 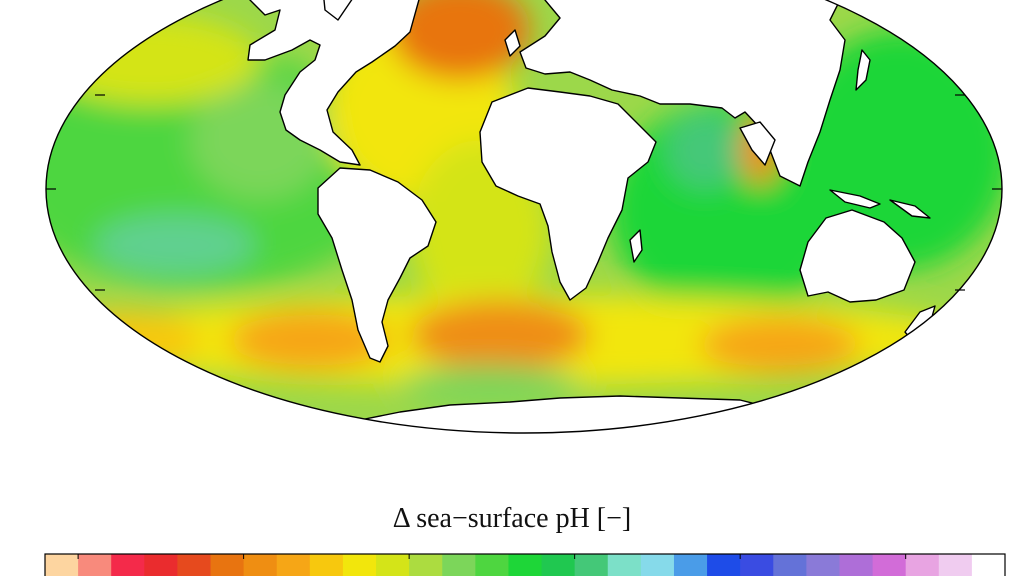 I want to click on australia, so click(x=857, y=256).